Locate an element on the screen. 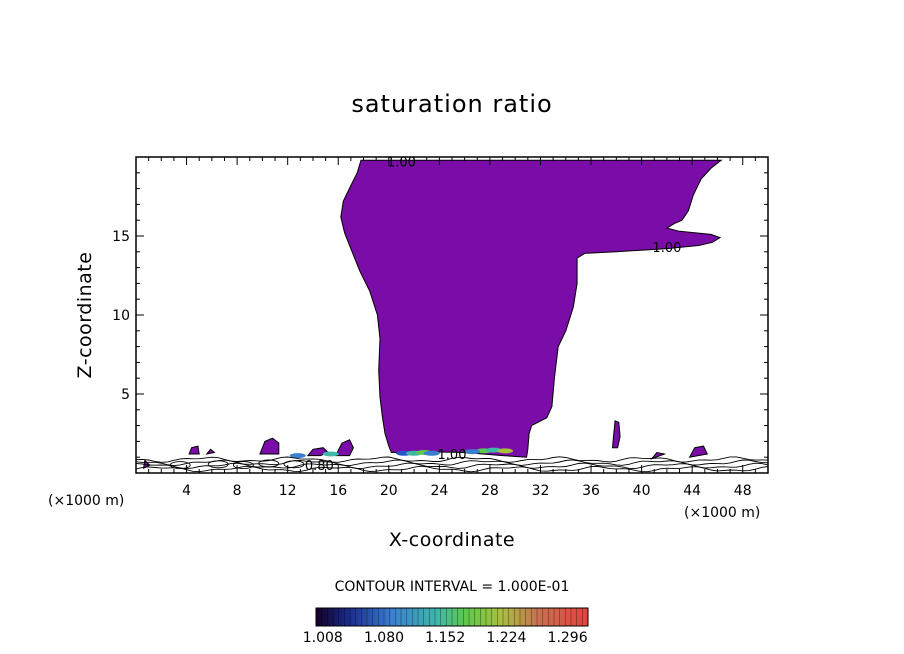 This screenshot has width=904, height=654. y-axis-label: Z-coordinate is located at coordinates (85, 315).